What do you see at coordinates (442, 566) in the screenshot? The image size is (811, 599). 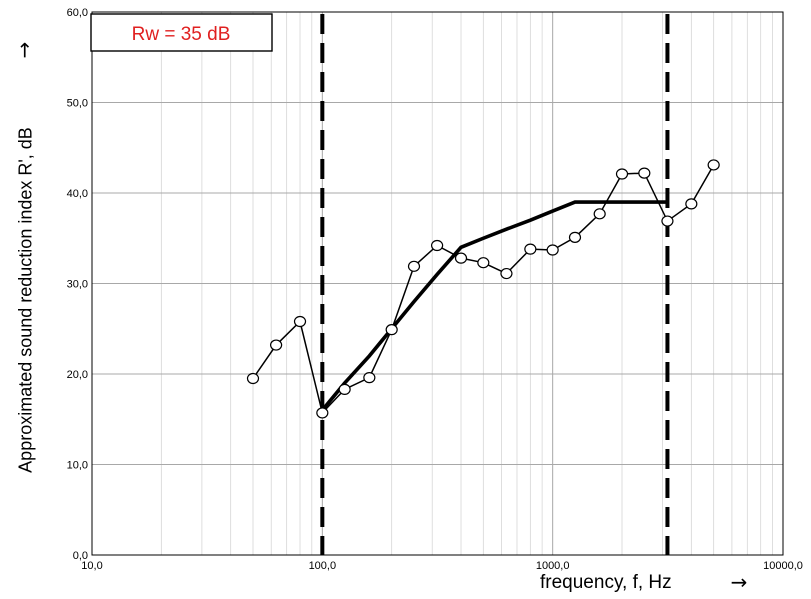 I see `x-axis-ticks: 10,0 100,0 1000,0 10000,0` at bounding box center [442, 566].